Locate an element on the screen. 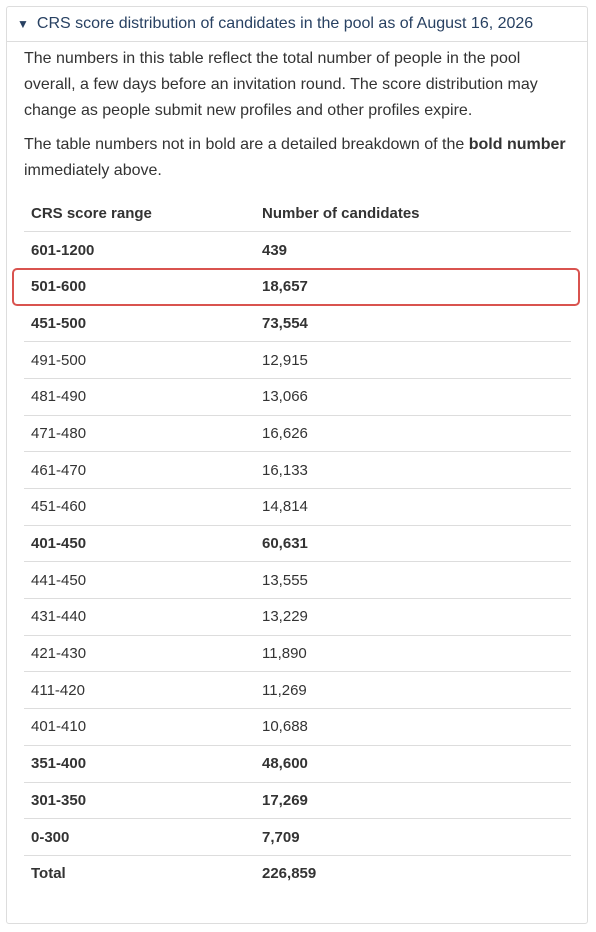 Image resolution: width=596 pixels, height=932 pixels. toggle-icon: ▼ is located at coordinates (23, 24).